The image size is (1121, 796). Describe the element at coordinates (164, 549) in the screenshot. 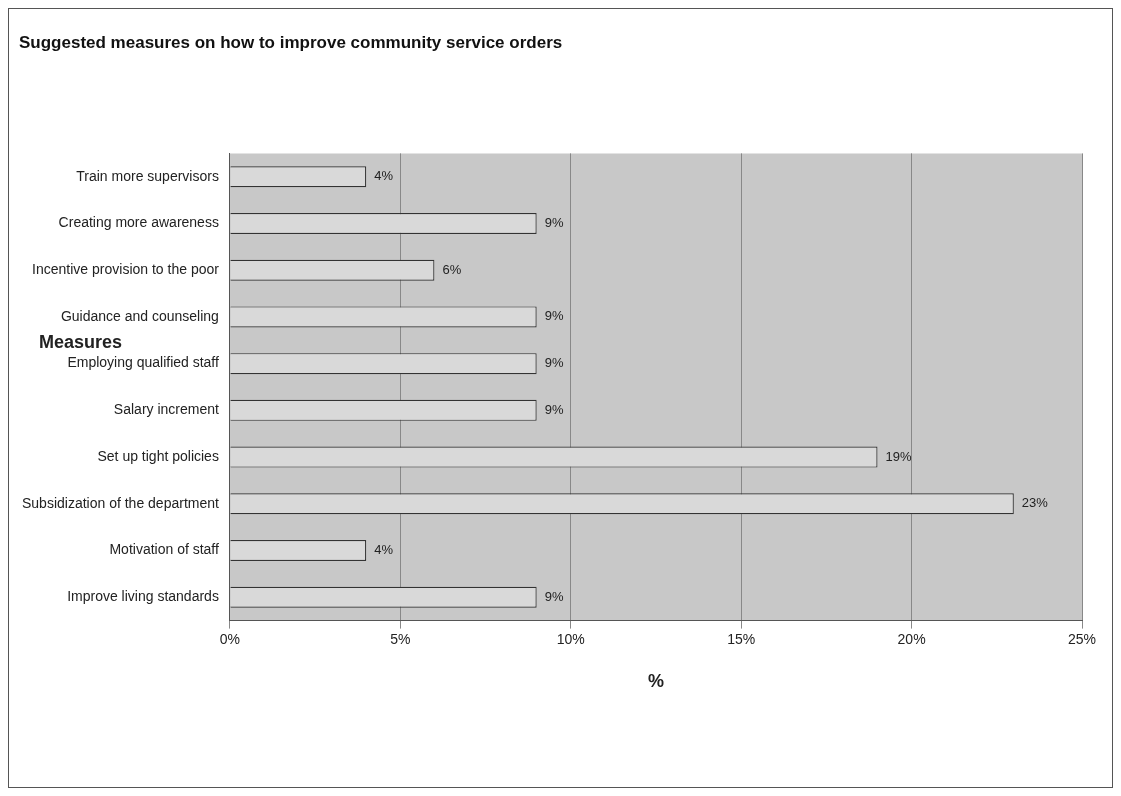

I see `y-tick-label: Motivation of staff` at that location.